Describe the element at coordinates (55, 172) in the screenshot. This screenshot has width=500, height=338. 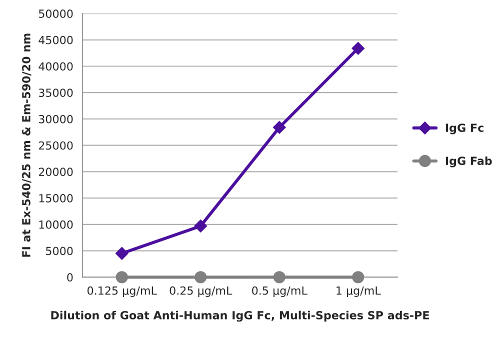
I see `y-tick-label: 20000` at that location.